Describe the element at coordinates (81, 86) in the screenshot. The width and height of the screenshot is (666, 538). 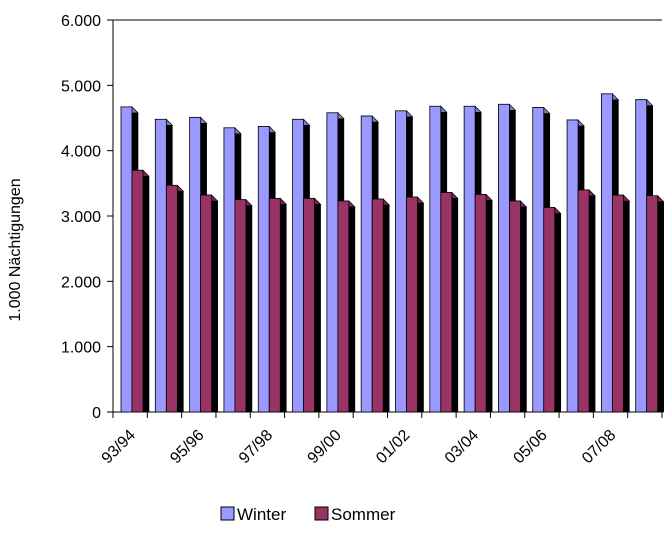
I see `y-tick-label: 5.000` at that location.